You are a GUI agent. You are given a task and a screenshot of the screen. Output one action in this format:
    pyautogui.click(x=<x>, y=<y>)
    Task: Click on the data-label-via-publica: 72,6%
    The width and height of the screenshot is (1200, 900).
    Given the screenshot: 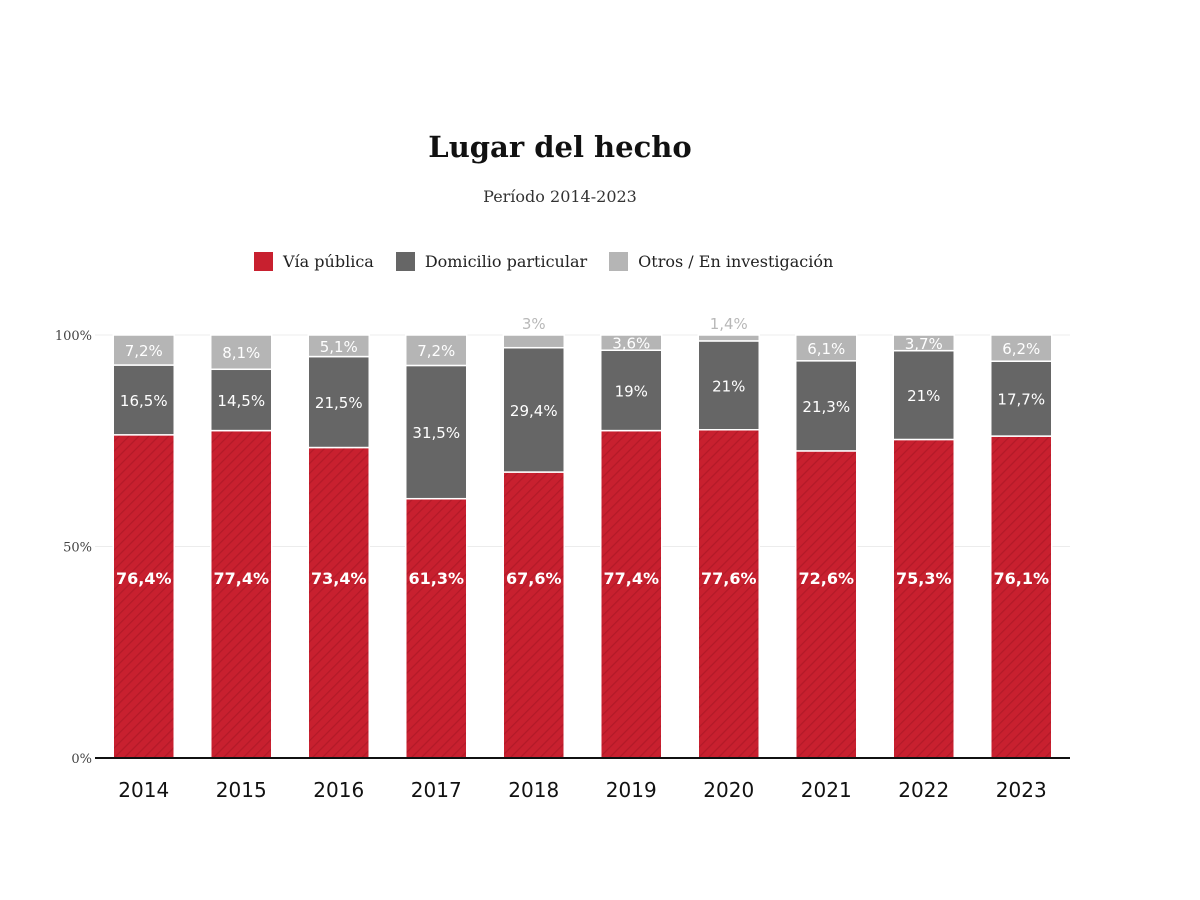 What is the action you would take?
    pyautogui.click(x=826, y=578)
    